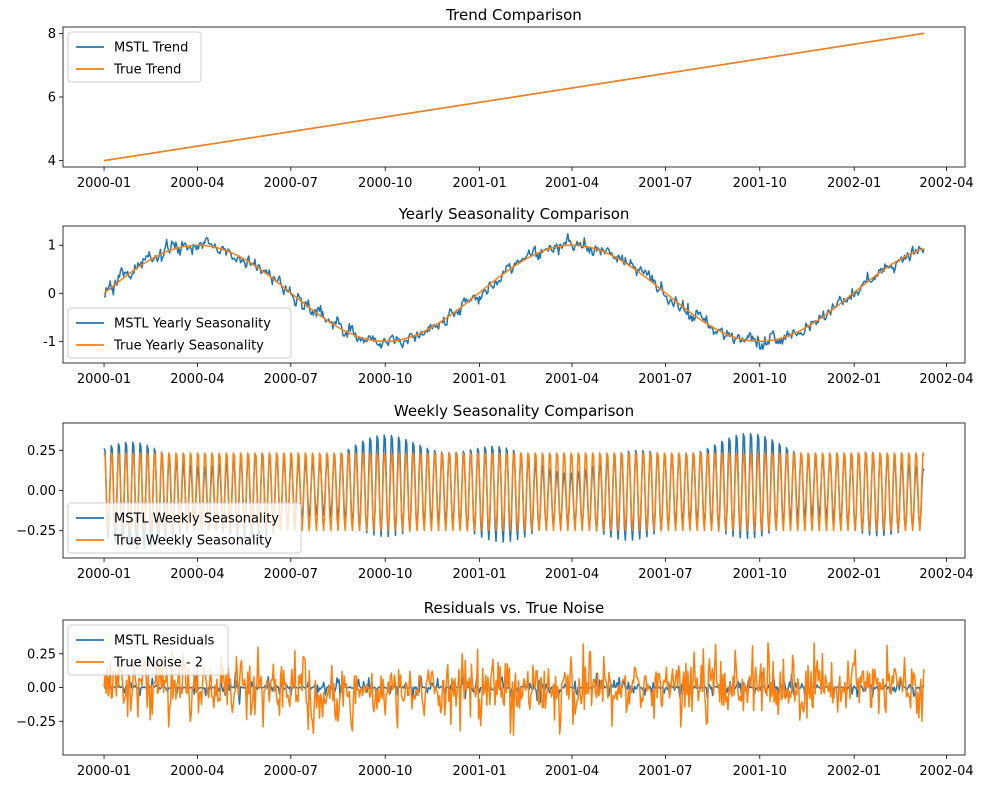 This screenshot has width=987, height=794. What do you see at coordinates (514, 411) in the screenshot?
I see `chart-title: Weekly Seasonality Comparison` at bounding box center [514, 411].